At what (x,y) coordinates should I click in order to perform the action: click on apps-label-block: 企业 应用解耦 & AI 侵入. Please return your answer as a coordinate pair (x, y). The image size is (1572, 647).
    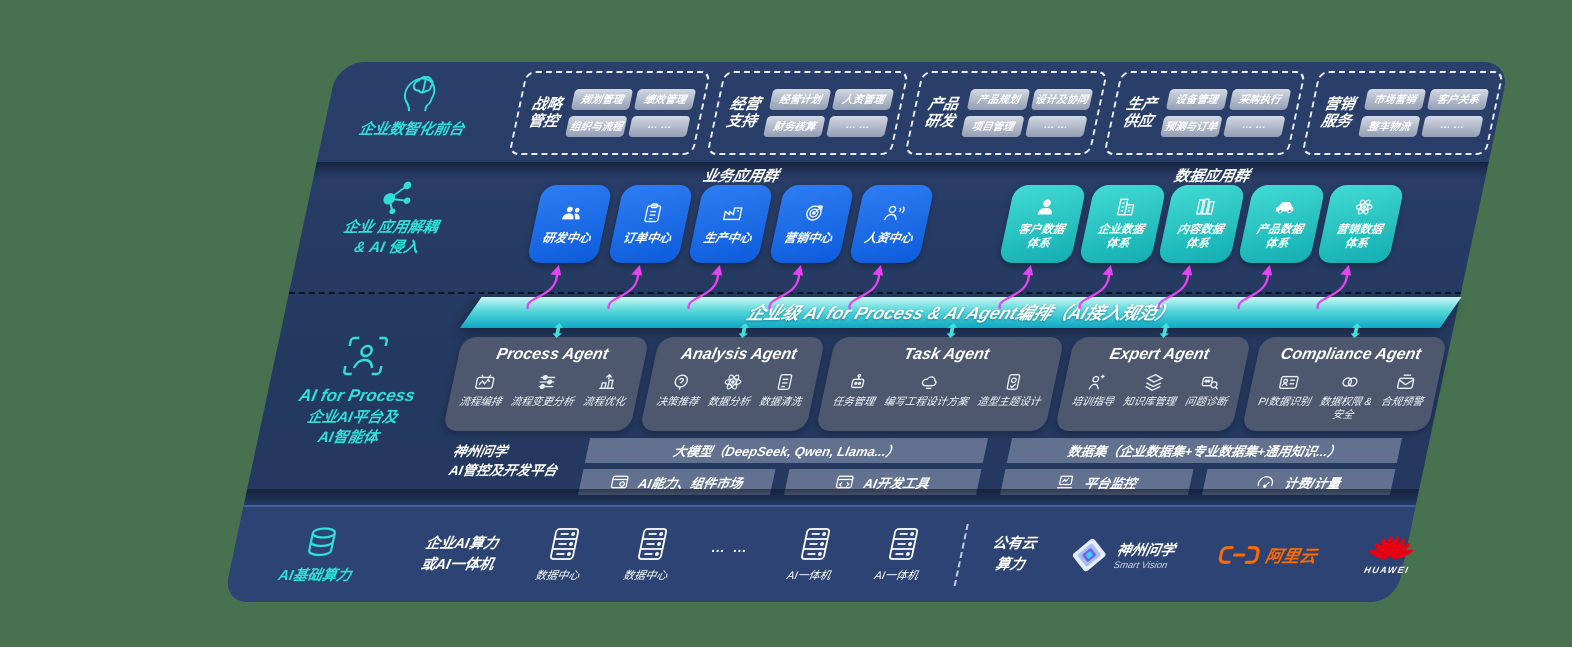
    Looking at the image, I should click on (394, 215).